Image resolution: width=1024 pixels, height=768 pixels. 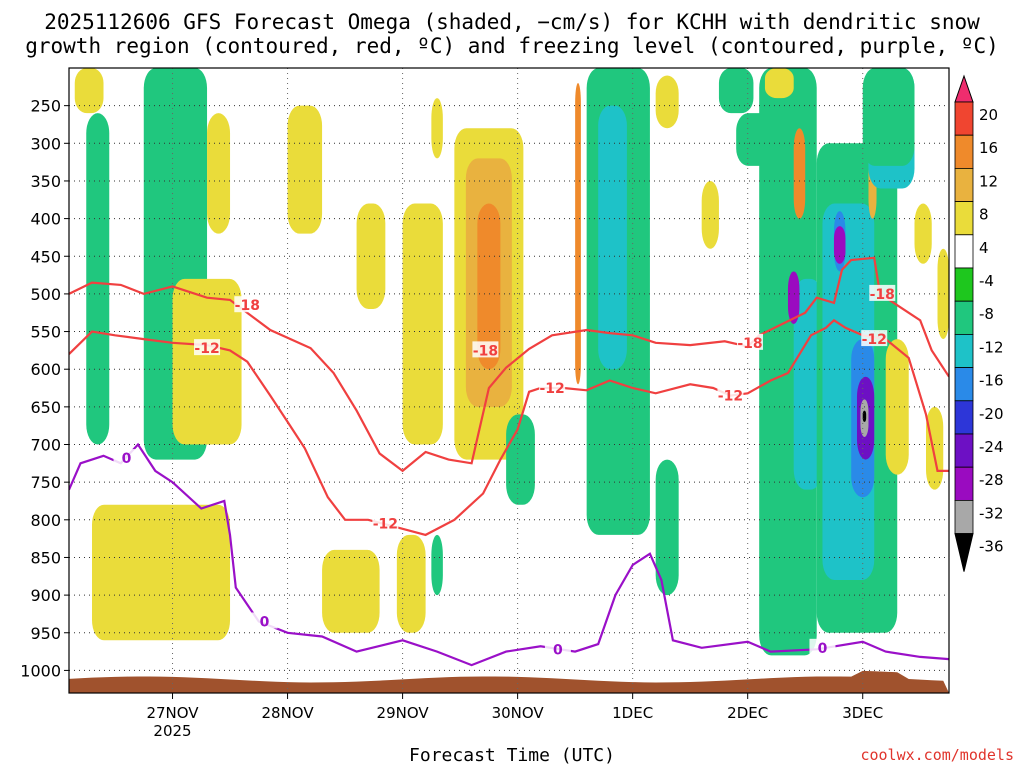 I want to click on dgz-label-18-d: -18, so click(x=882, y=295).